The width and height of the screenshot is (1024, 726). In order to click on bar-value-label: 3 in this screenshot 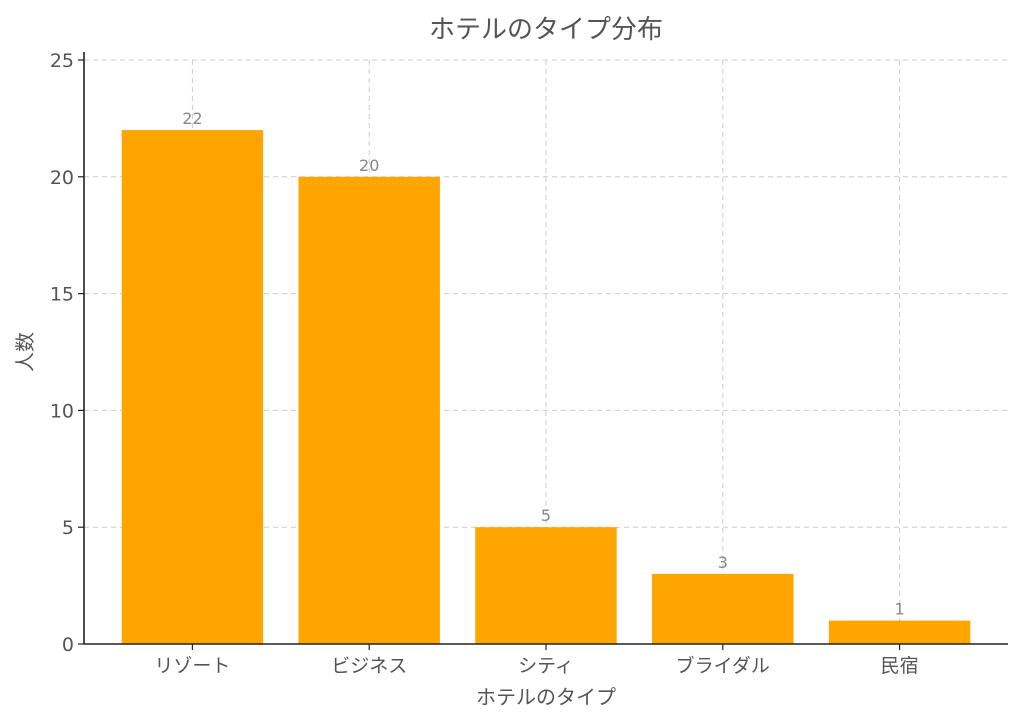, I will do `click(723, 562)`.